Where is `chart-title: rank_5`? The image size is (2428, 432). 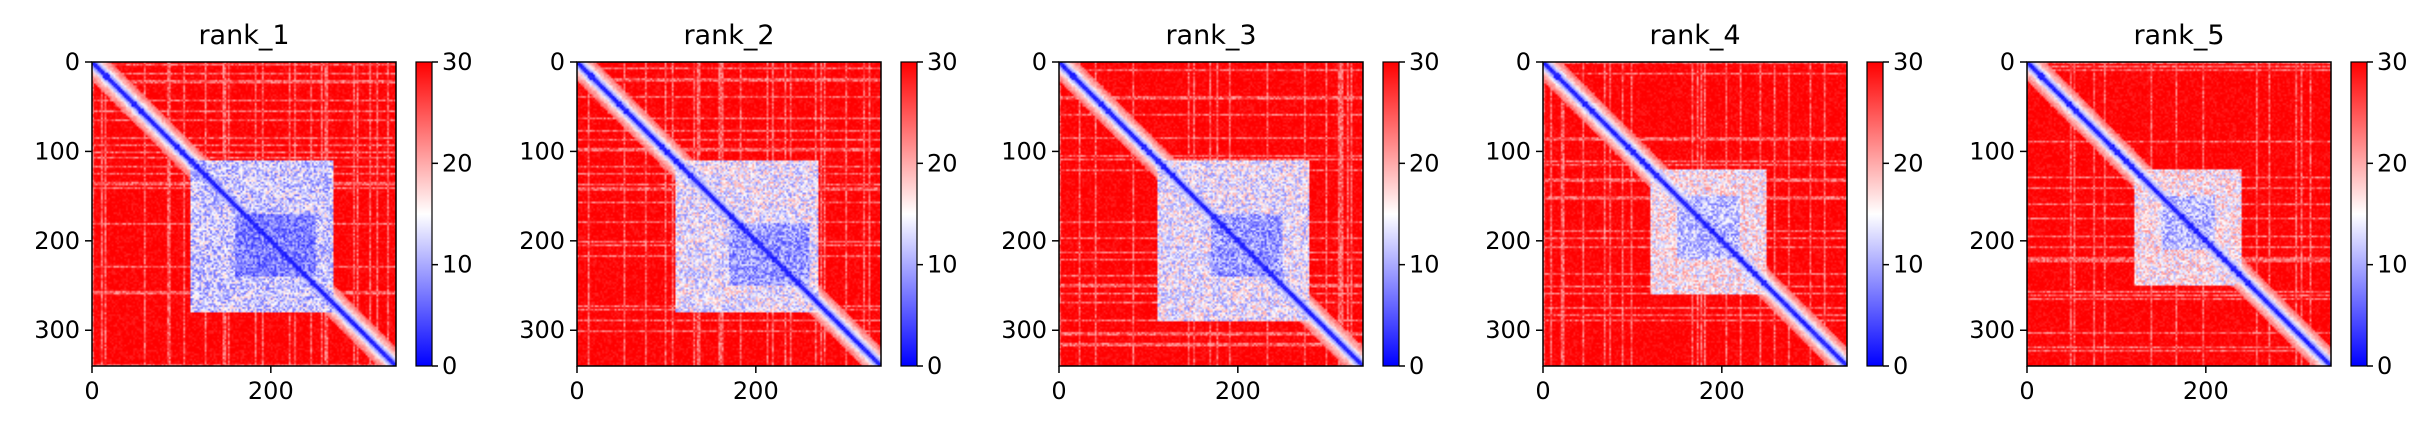 chart-title: rank_5 is located at coordinates (2178, 35).